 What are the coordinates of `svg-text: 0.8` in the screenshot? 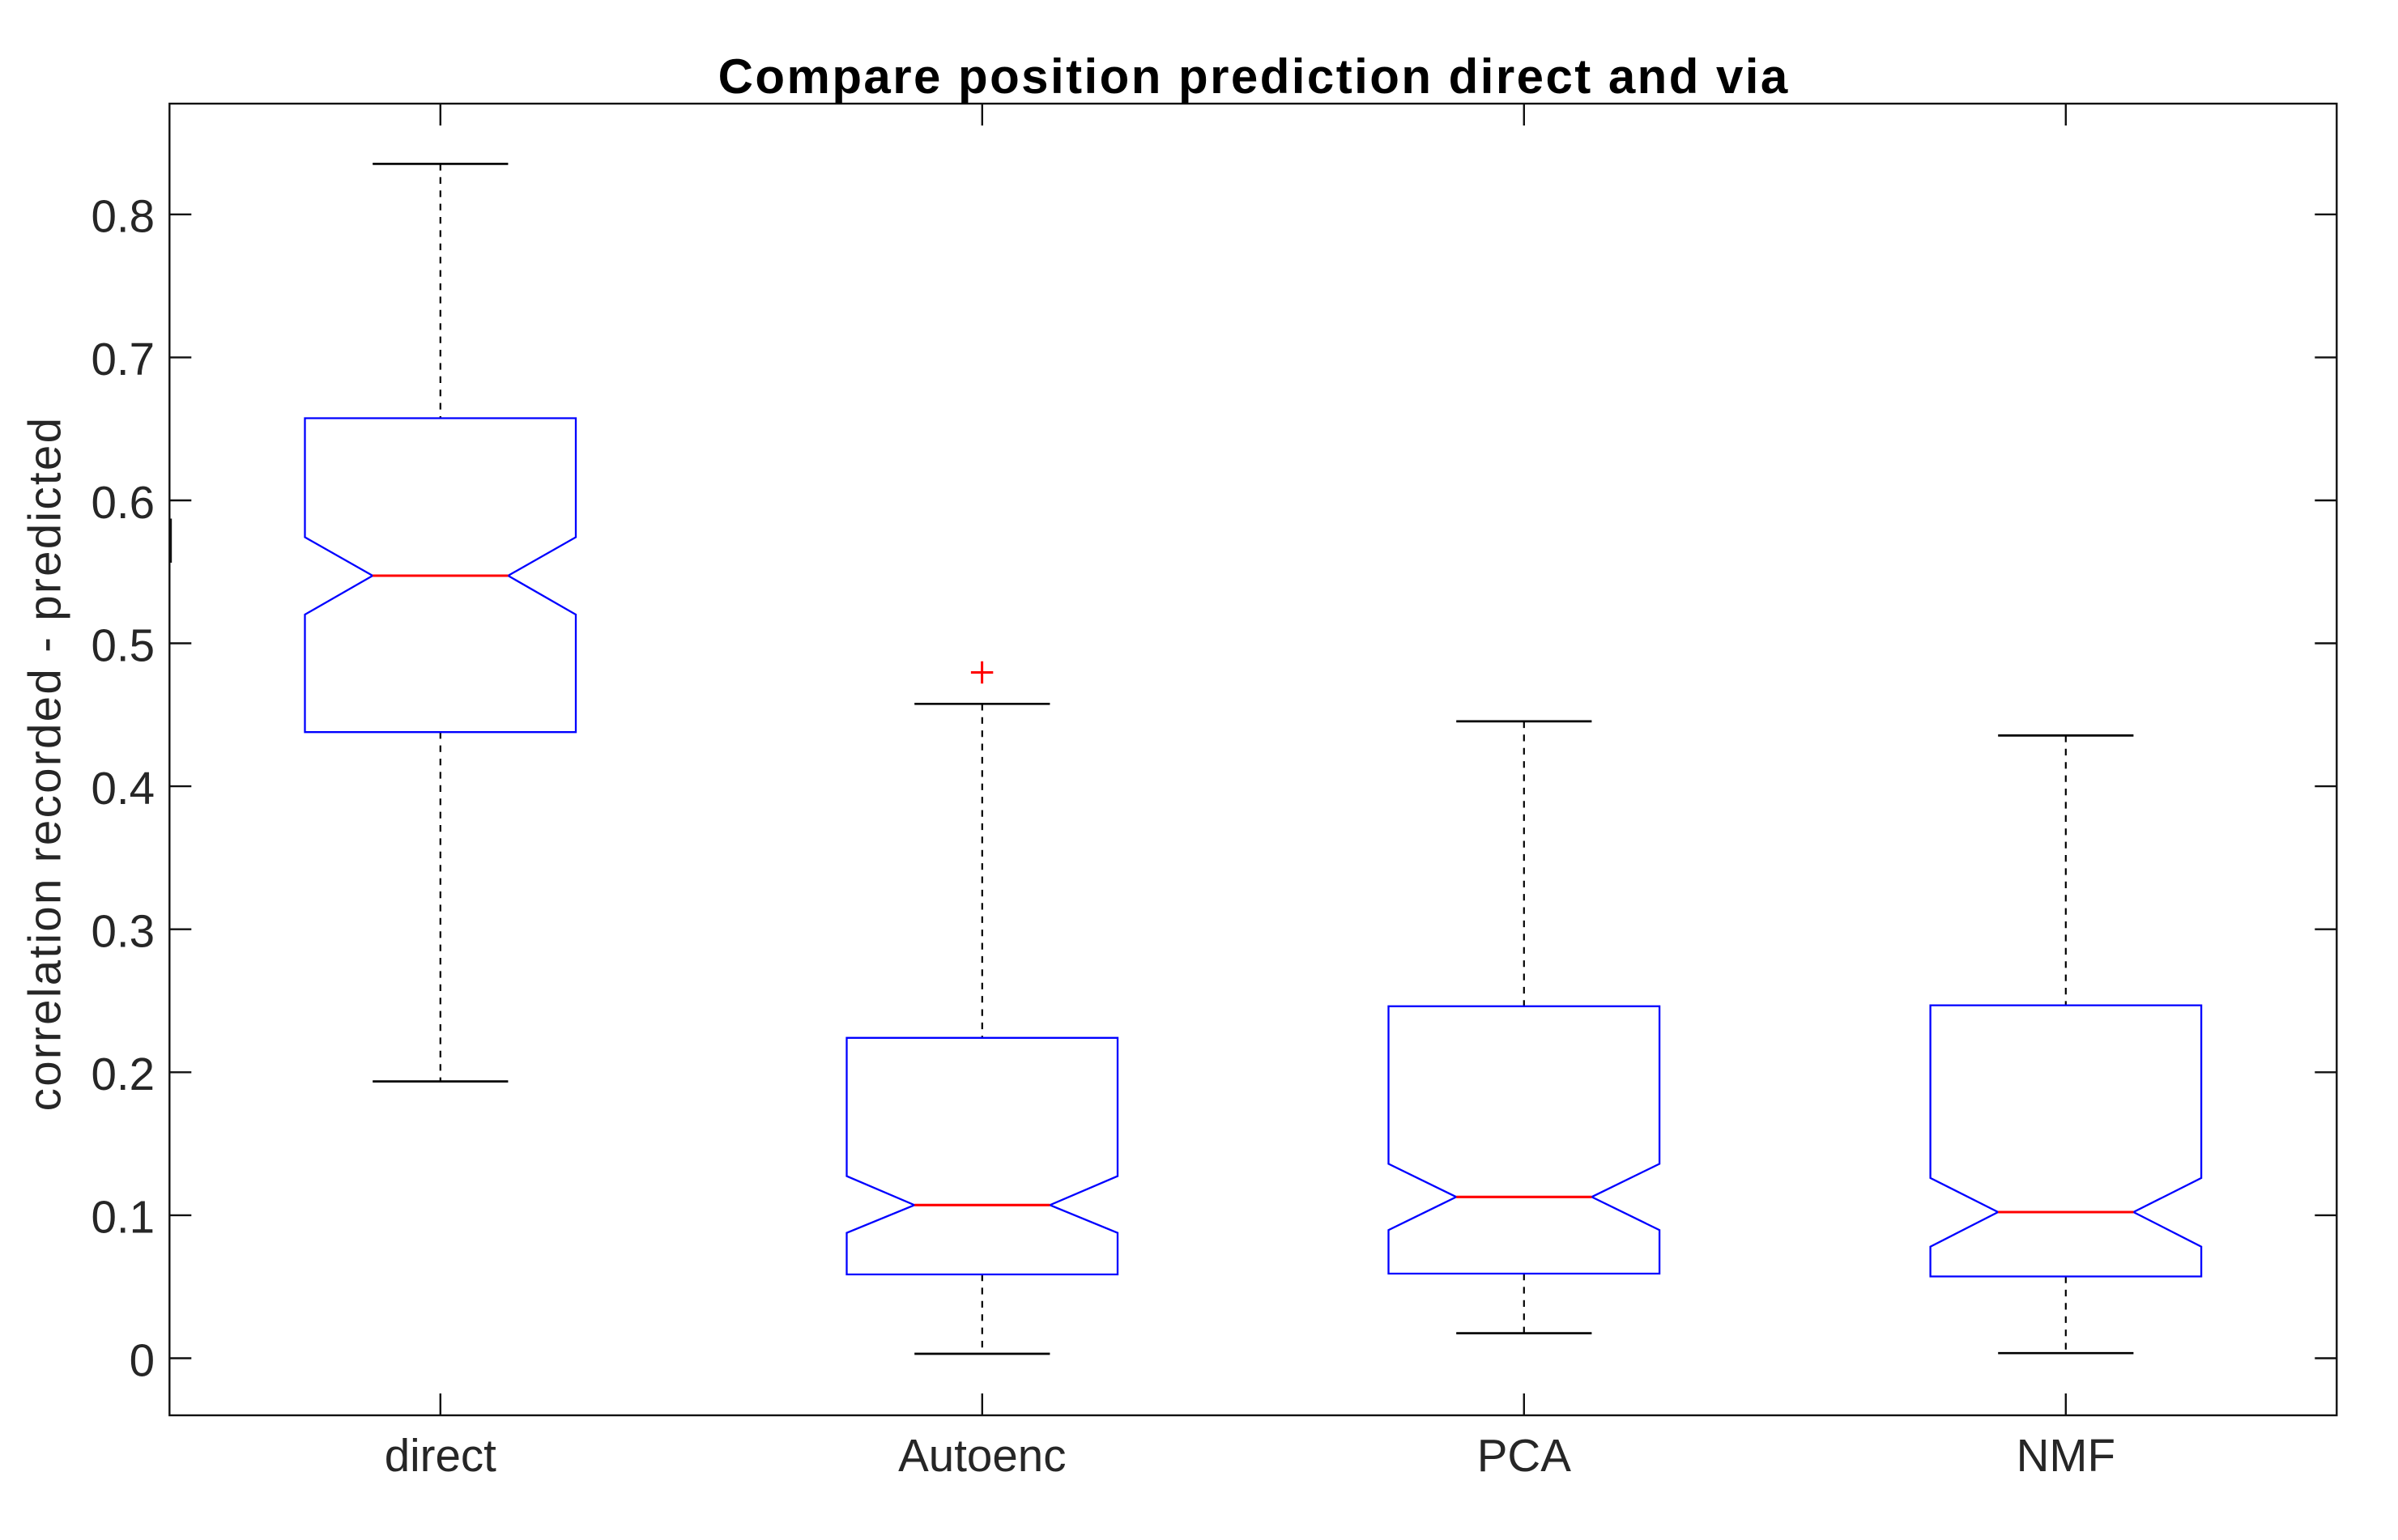 It's located at (123, 216).